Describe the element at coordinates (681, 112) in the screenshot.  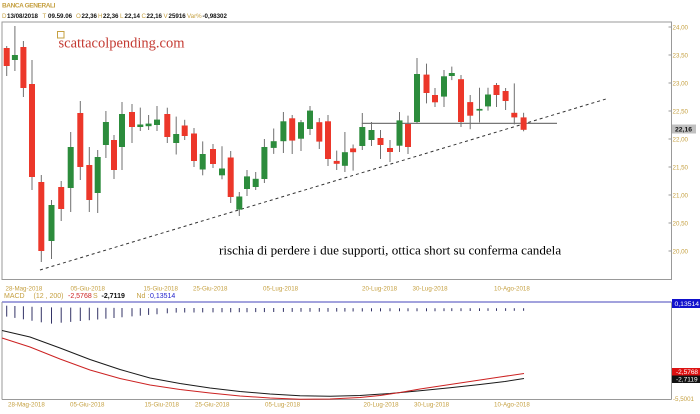
I see `svg-text: 22,50` at that location.